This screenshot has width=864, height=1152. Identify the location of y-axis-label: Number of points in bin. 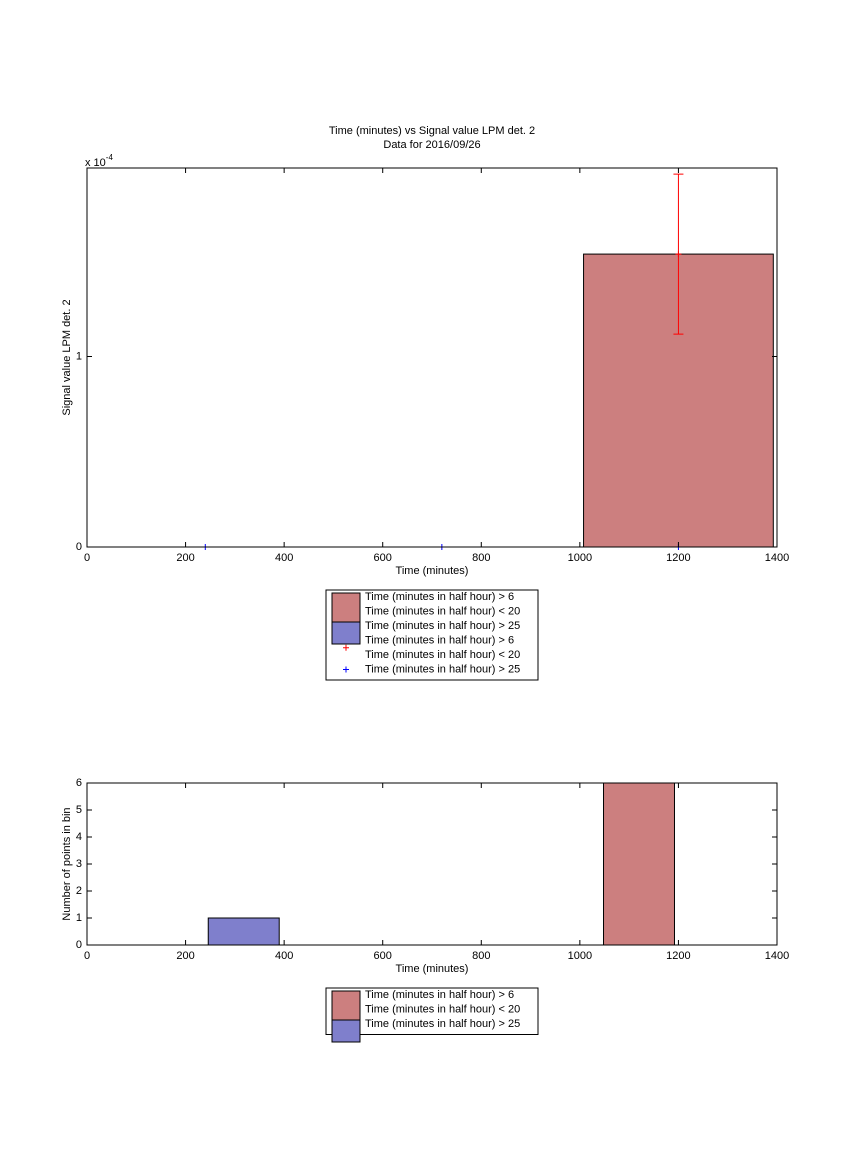
(67, 863).